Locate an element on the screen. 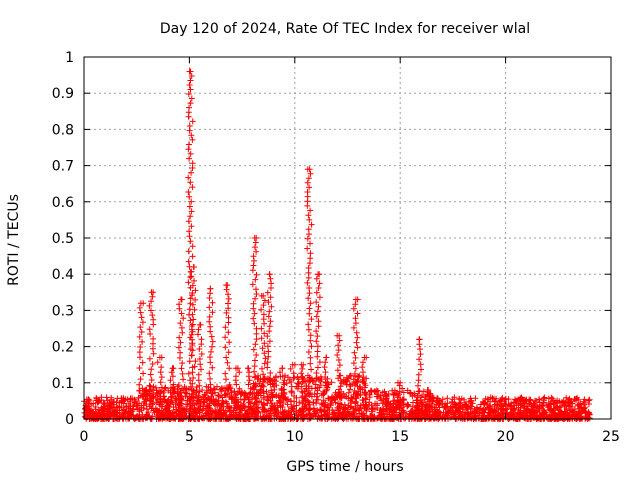  y-tick-label: 0.1 is located at coordinates (63, 384).